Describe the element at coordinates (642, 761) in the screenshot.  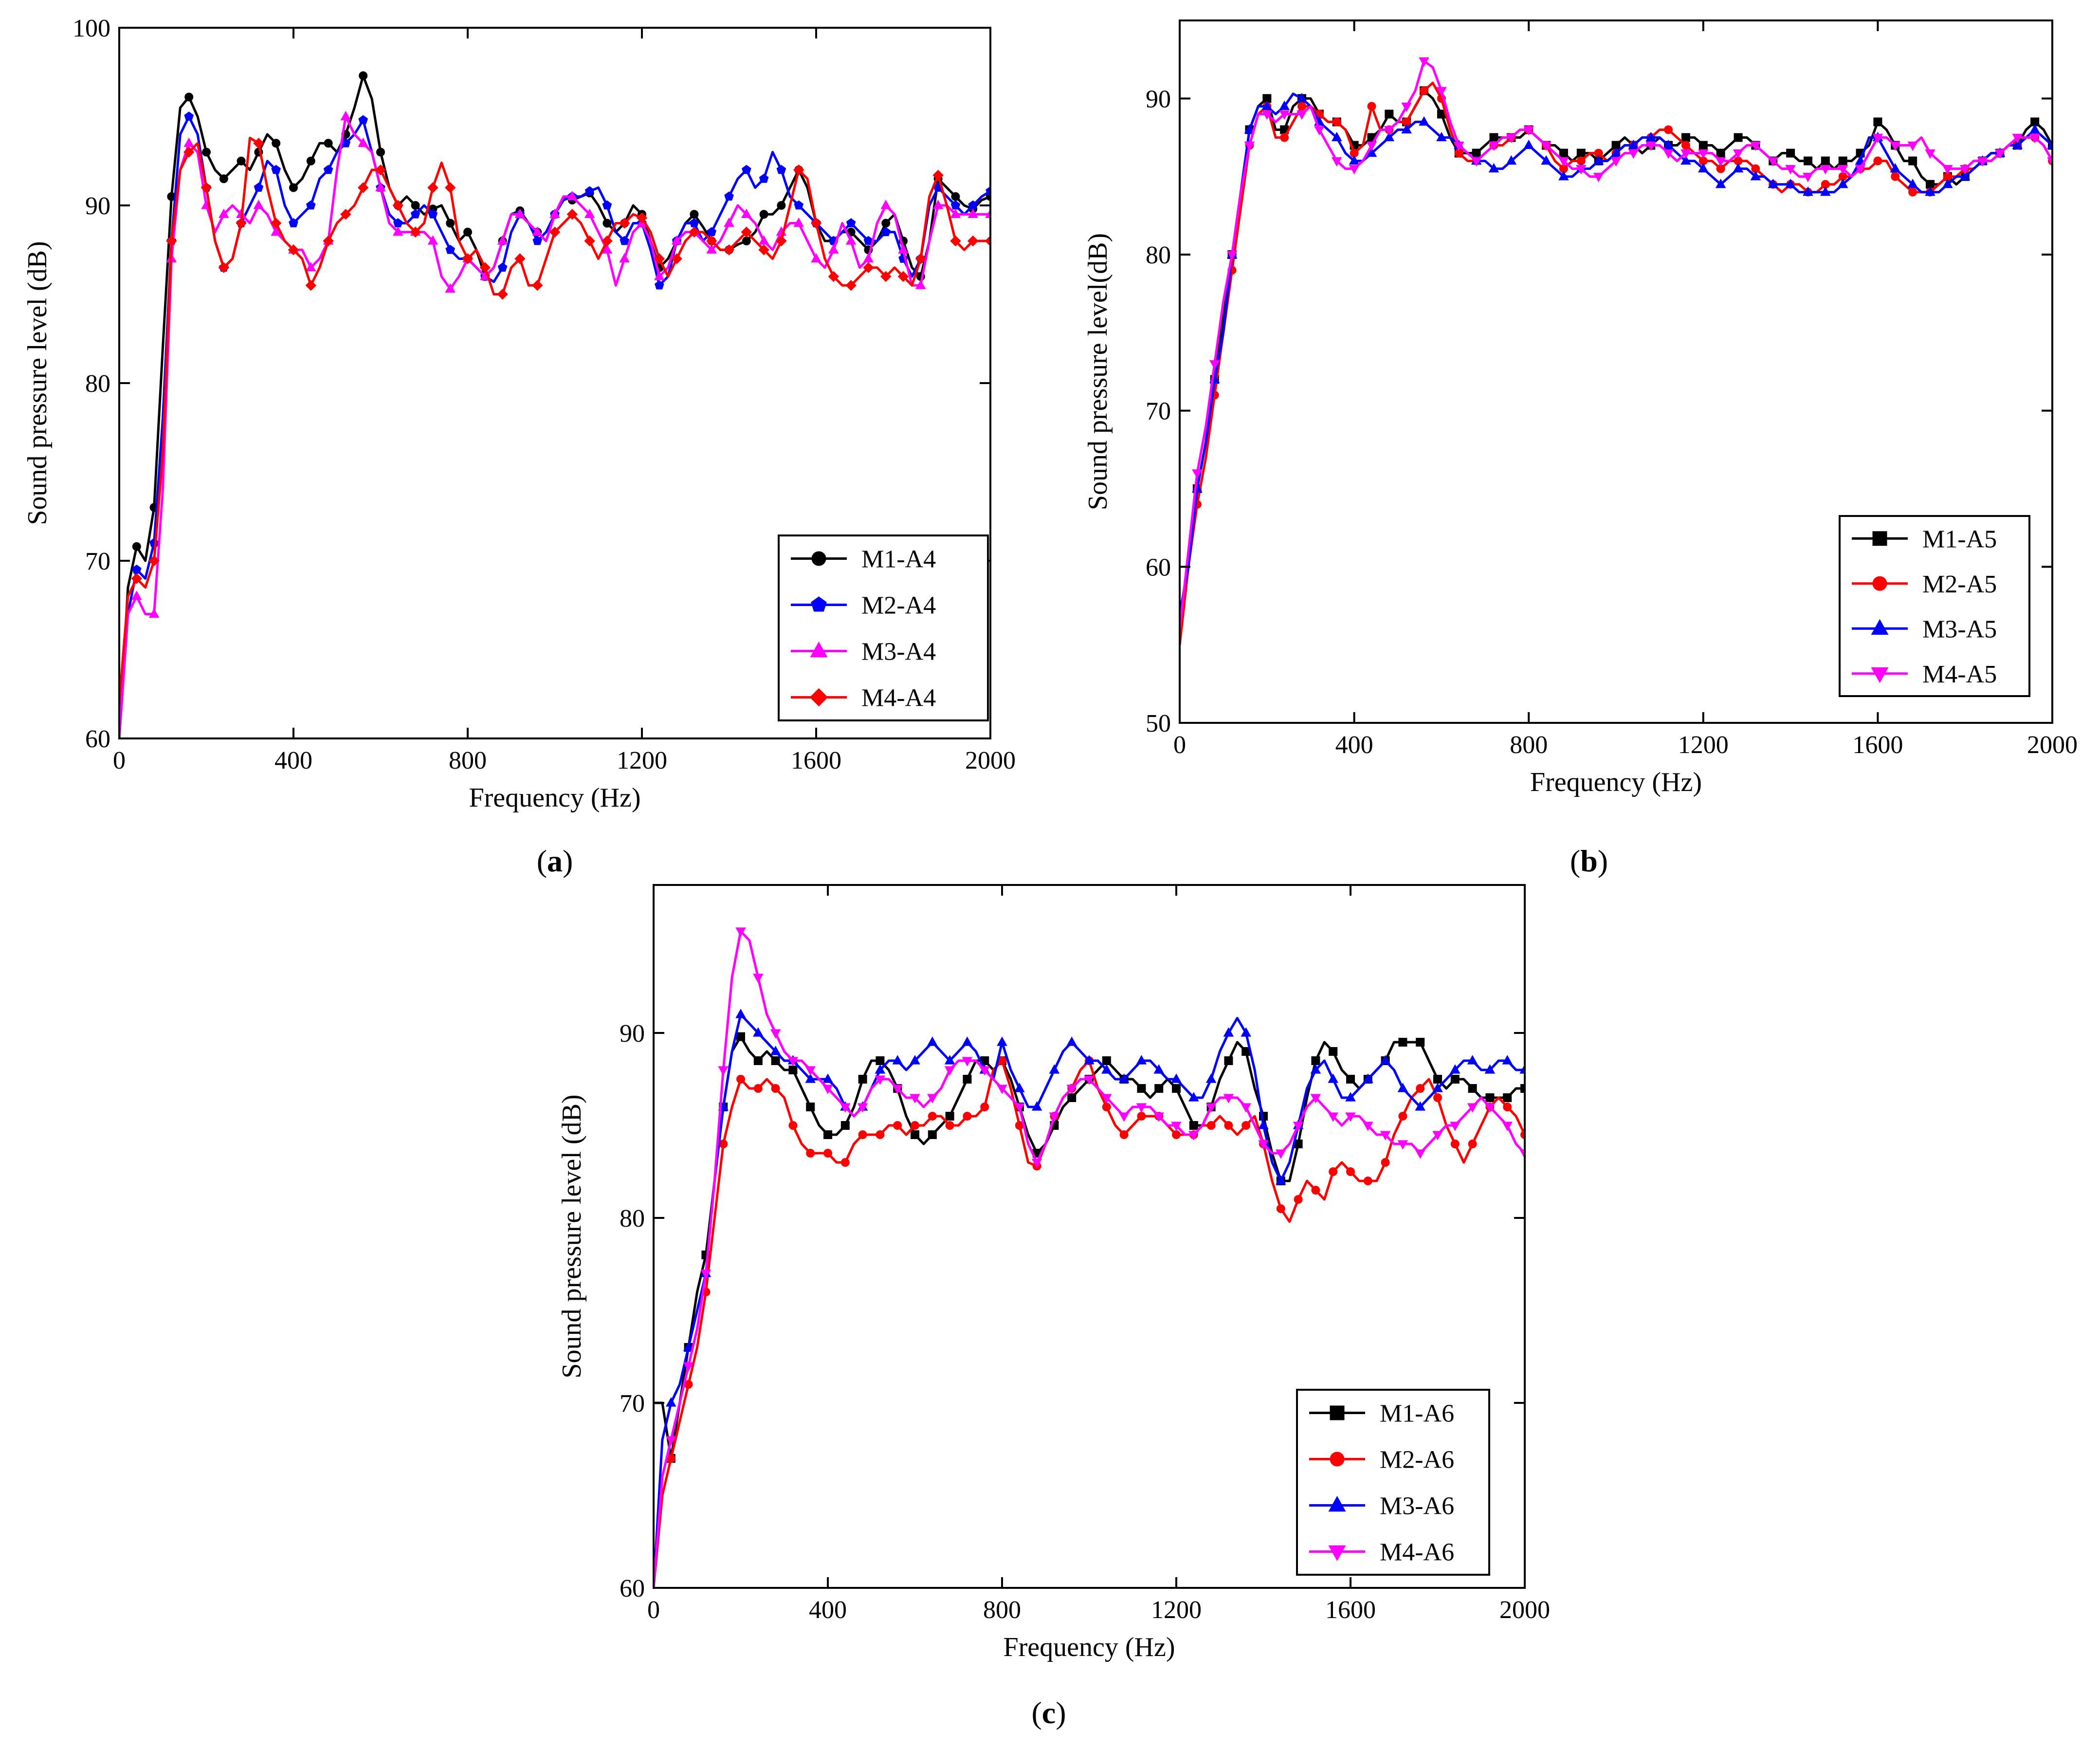
I see `x-tick-label: 1200` at that location.